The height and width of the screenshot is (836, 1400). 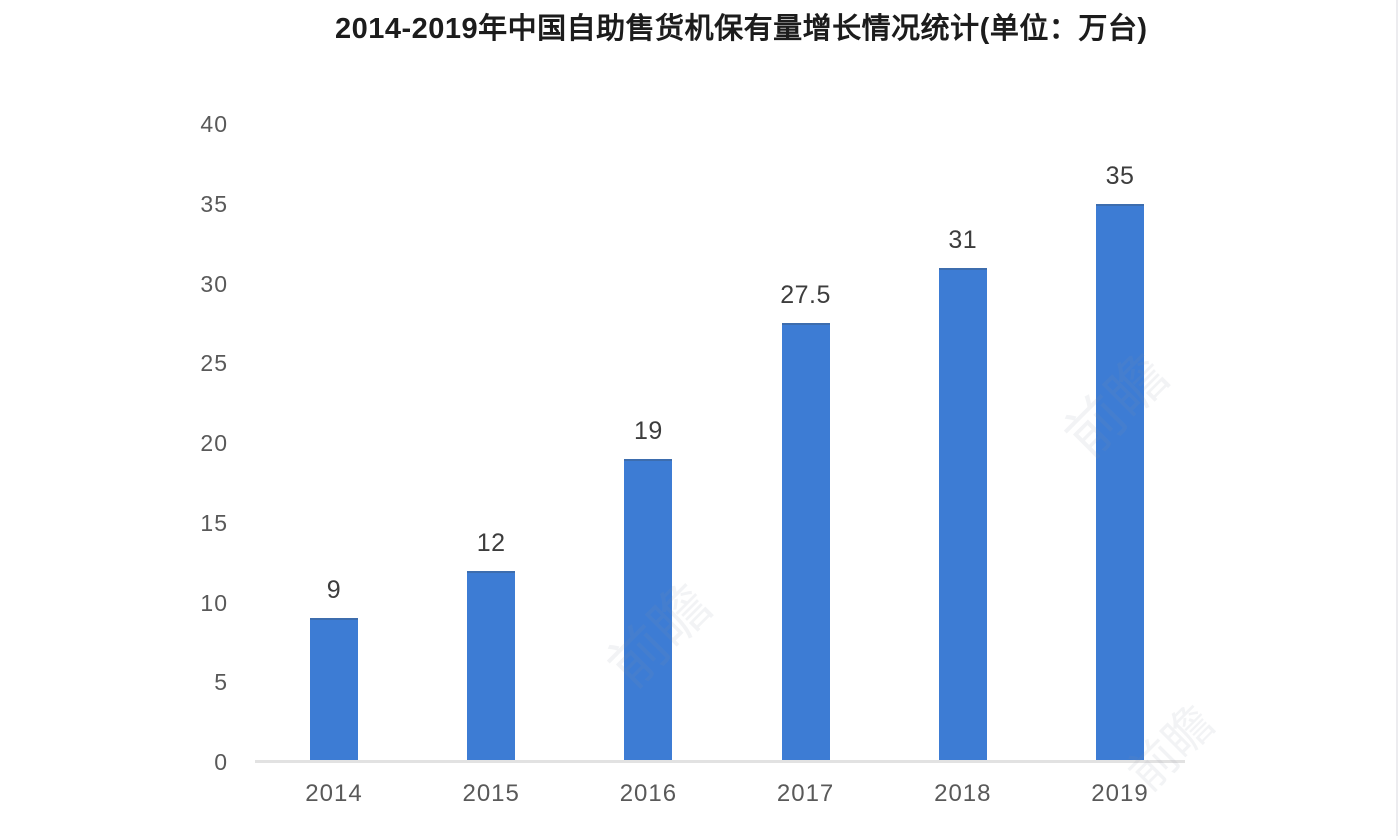 What do you see at coordinates (221, 682) in the screenshot?
I see `y-axis-tick-label: 5` at bounding box center [221, 682].